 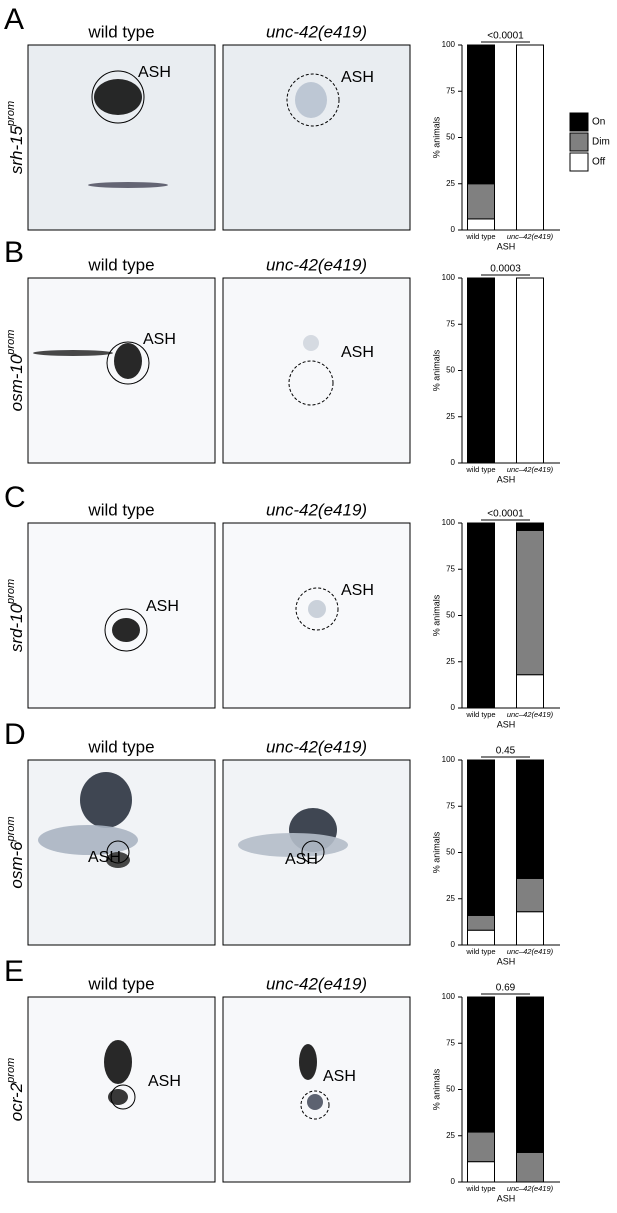 What do you see at coordinates (16, 382) in the screenshot?
I see `reporter-name: osm-10` at bounding box center [16, 382].